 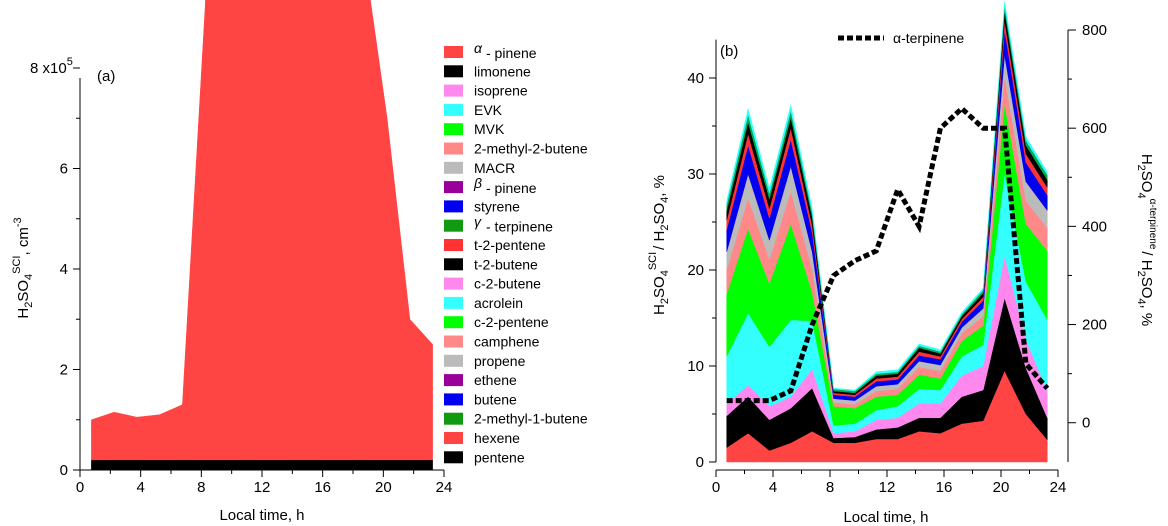 I want to click on b-ylabel-sub2: 4, so click(x=665, y=273).